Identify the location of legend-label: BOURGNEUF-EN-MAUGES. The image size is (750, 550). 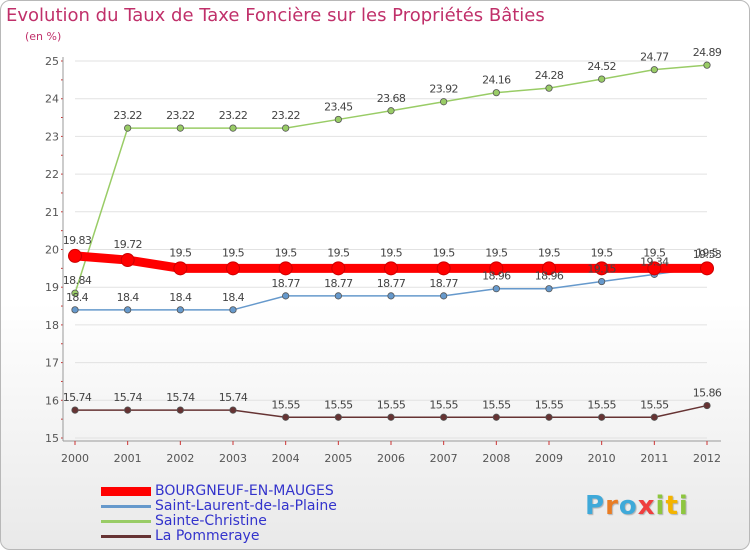
(244, 491).